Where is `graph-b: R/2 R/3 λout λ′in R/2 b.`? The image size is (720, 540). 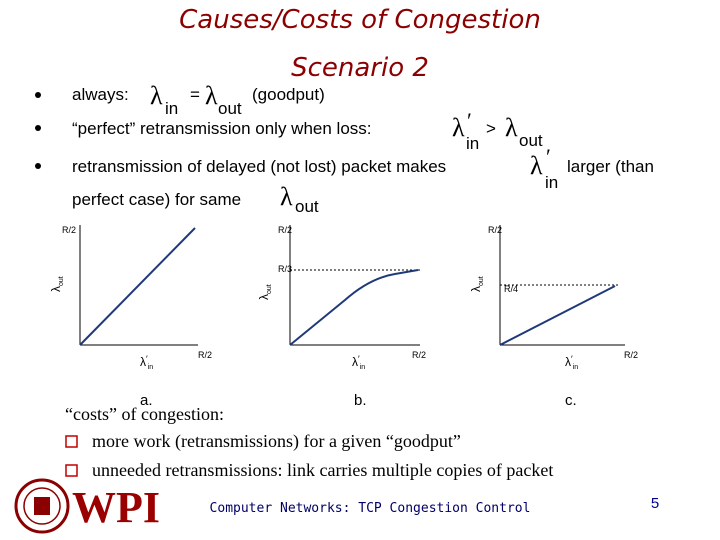
graph-b: R/2 R/3 λout λ′in R/2 b. is located at coordinates (341, 317).